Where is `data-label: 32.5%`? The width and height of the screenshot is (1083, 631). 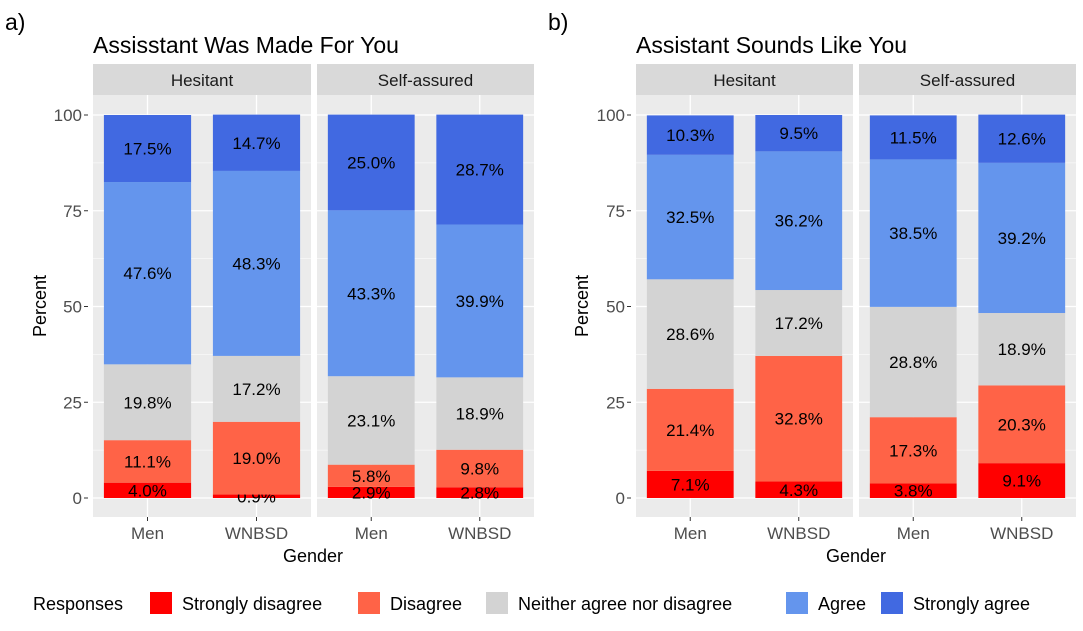 data-label: 32.5% is located at coordinates (690, 217).